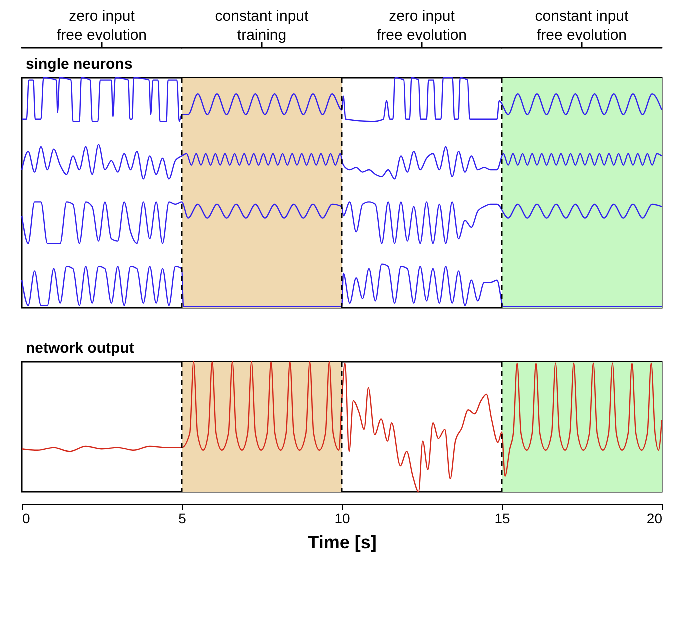  Describe the element at coordinates (26, 518) in the screenshot. I see `x-tick-label: 0` at that location.